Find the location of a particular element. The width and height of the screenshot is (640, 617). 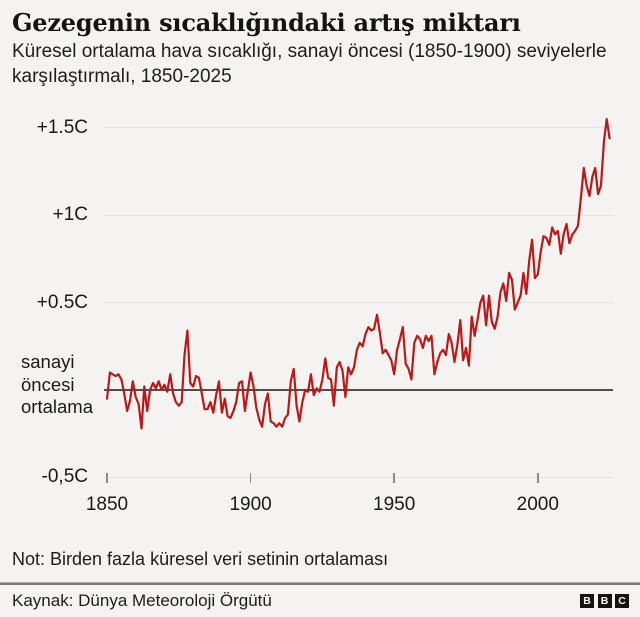

footer-divider is located at coordinates (320, 583).